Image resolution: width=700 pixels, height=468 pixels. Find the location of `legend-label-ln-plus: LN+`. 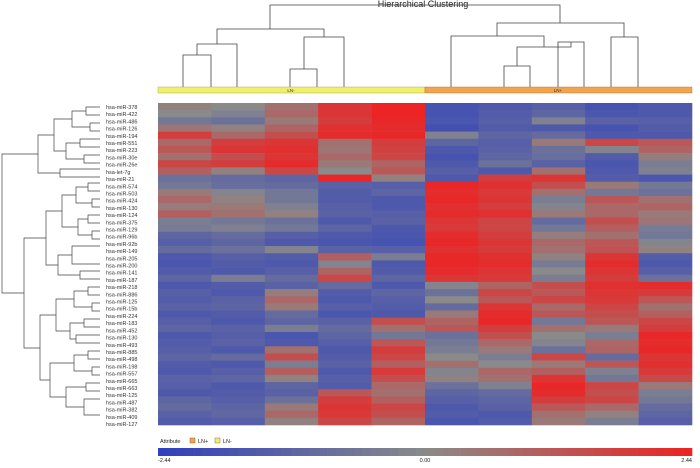

legend-label-ln-plus: LN+ is located at coordinates (203, 442).